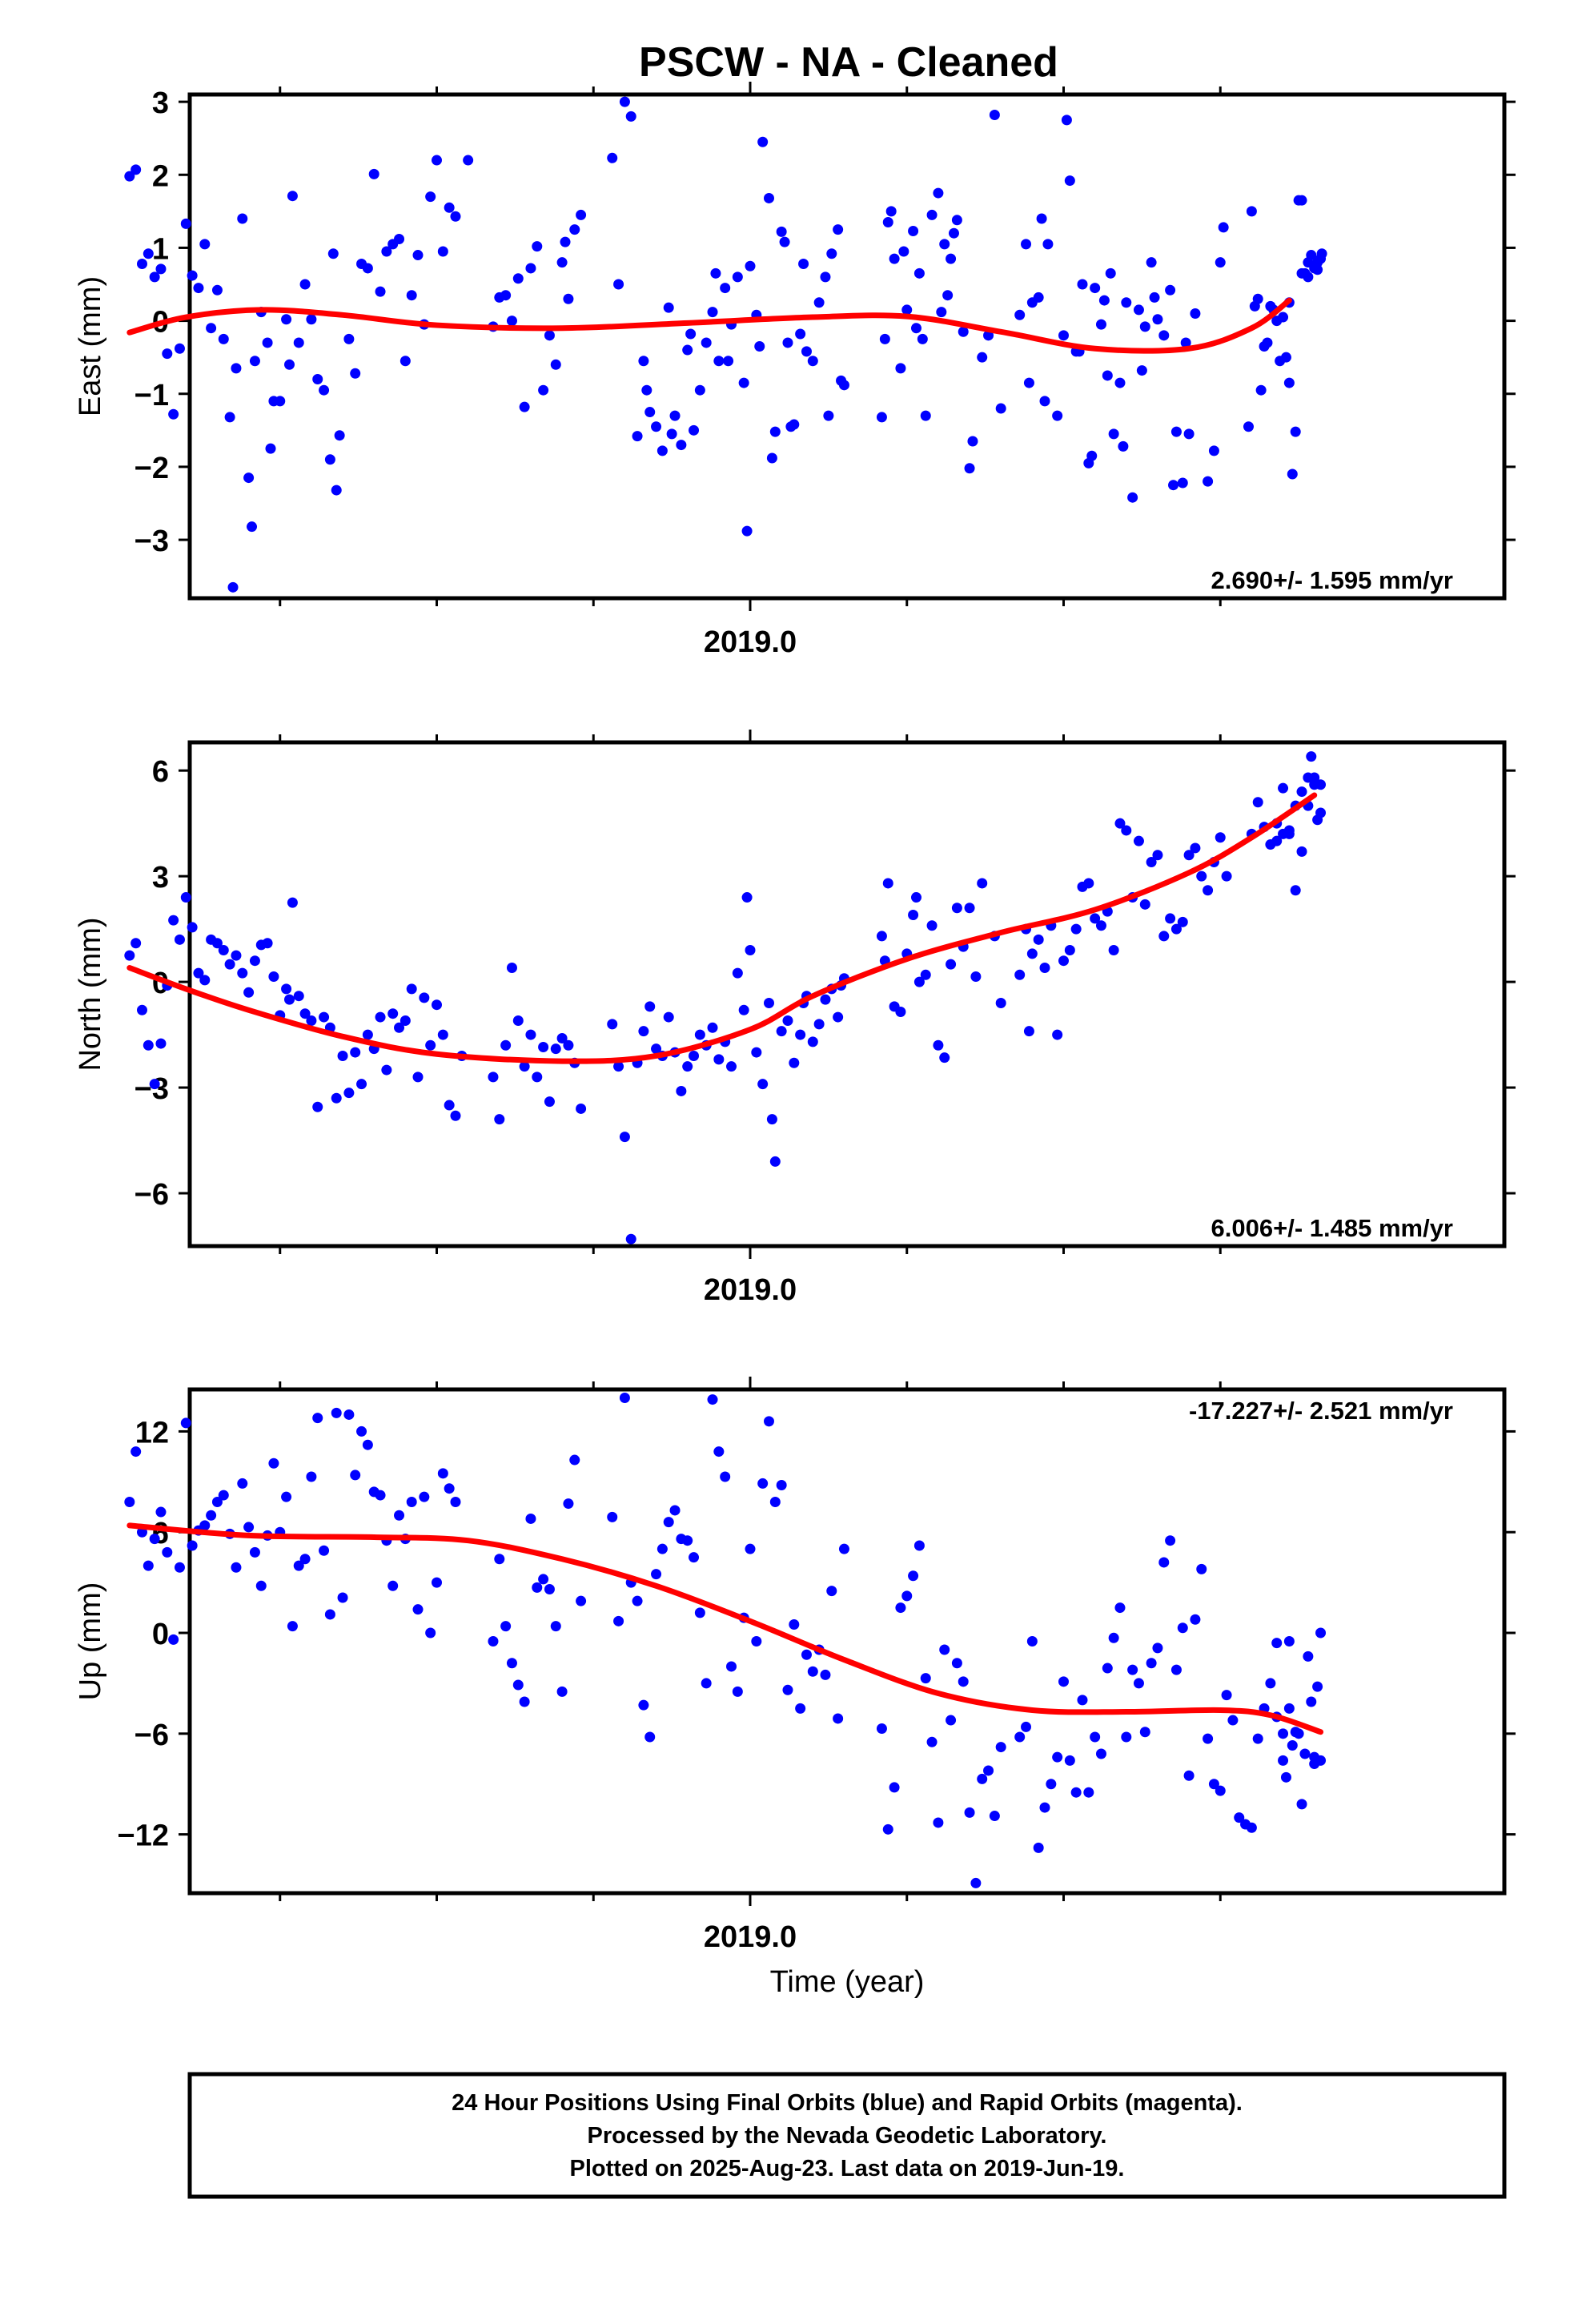 This screenshot has width=1582, height=2324. What do you see at coordinates (152, 469) in the screenshot?
I see `east-ytick-label: −2` at bounding box center [152, 469].